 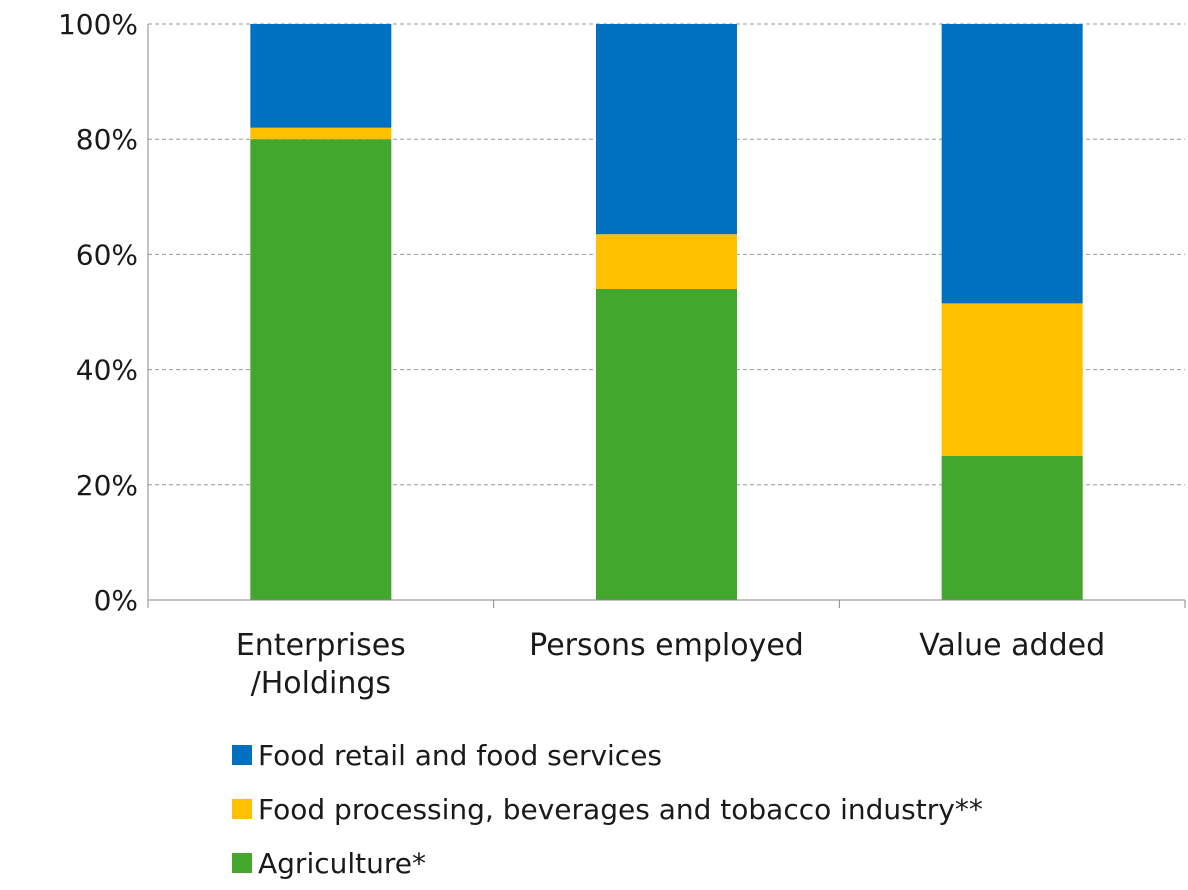 I want to click on x-tick-label: Value added, so click(x=1012, y=645).